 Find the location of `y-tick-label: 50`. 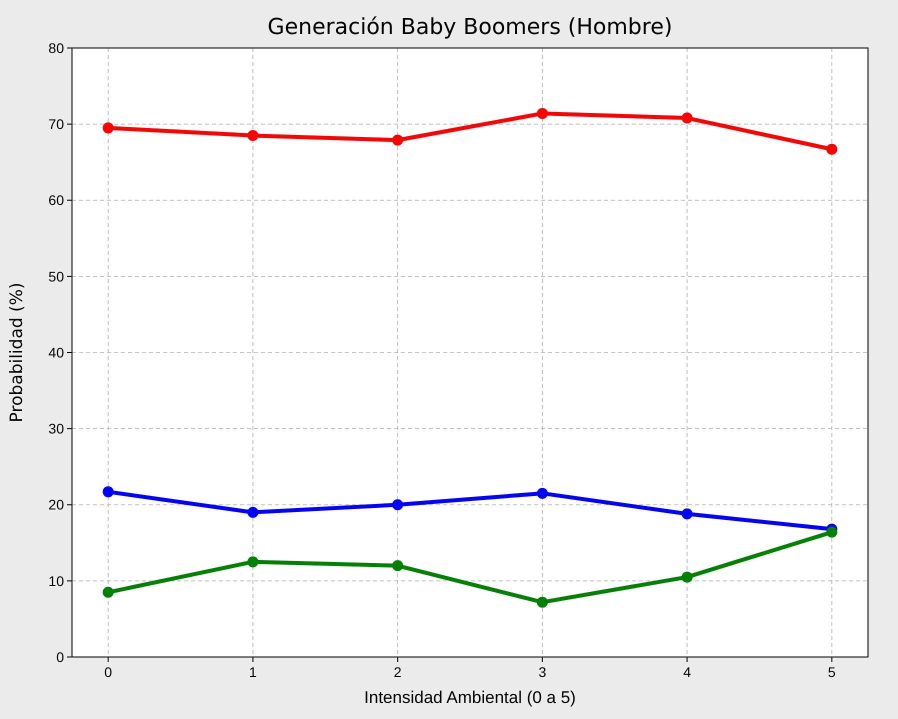

y-tick-label: 50 is located at coordinates (56, 276).